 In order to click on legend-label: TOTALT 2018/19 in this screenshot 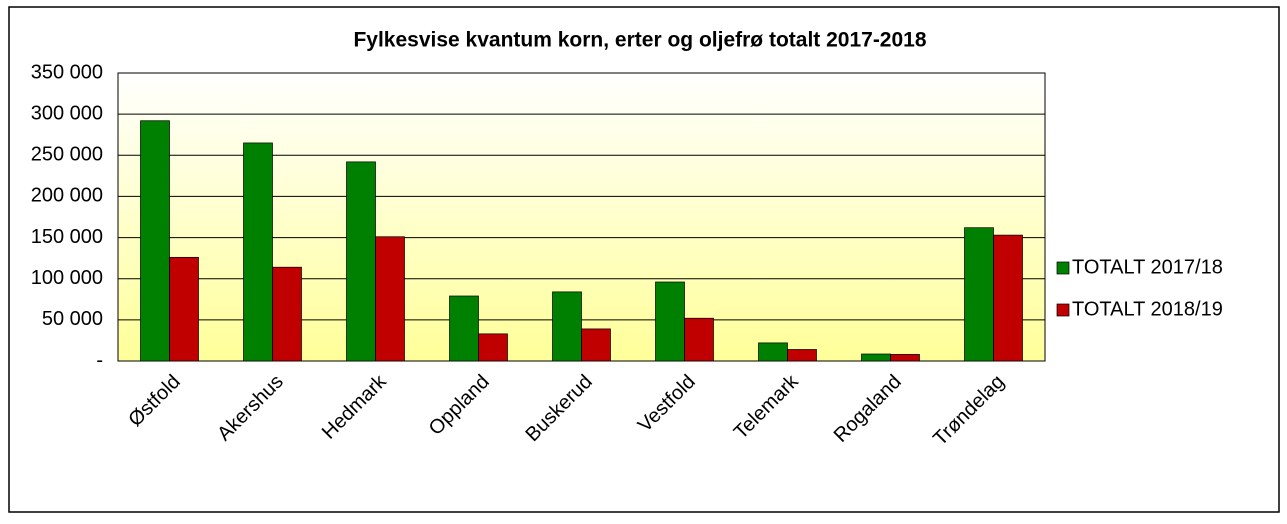, I will do `click(1147, 309)`.